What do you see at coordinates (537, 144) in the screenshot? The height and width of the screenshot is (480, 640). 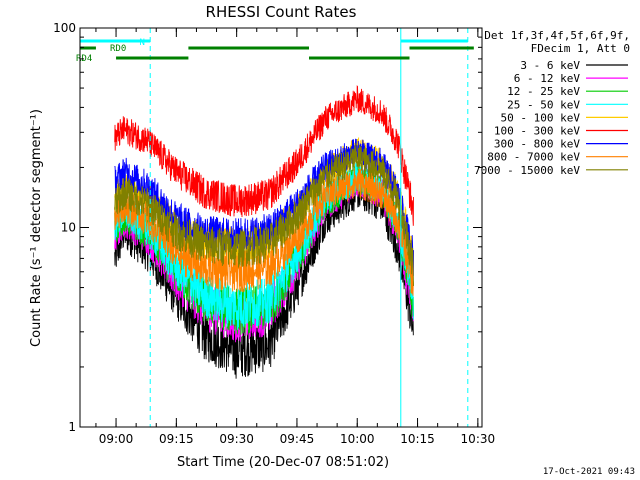 I see `legend-label-7: 300 - 800 keV` at bounding box center [537, 144].